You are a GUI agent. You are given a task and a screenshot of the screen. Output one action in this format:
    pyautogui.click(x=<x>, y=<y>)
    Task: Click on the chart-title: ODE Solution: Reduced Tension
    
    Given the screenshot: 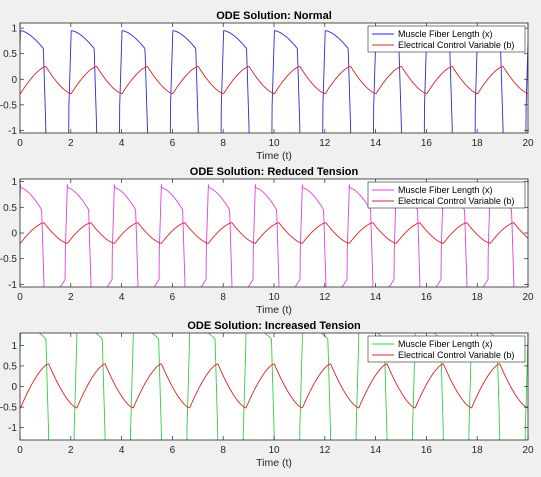 What is the action you would take?
    pyautogui.click(x=274, y=172)
    